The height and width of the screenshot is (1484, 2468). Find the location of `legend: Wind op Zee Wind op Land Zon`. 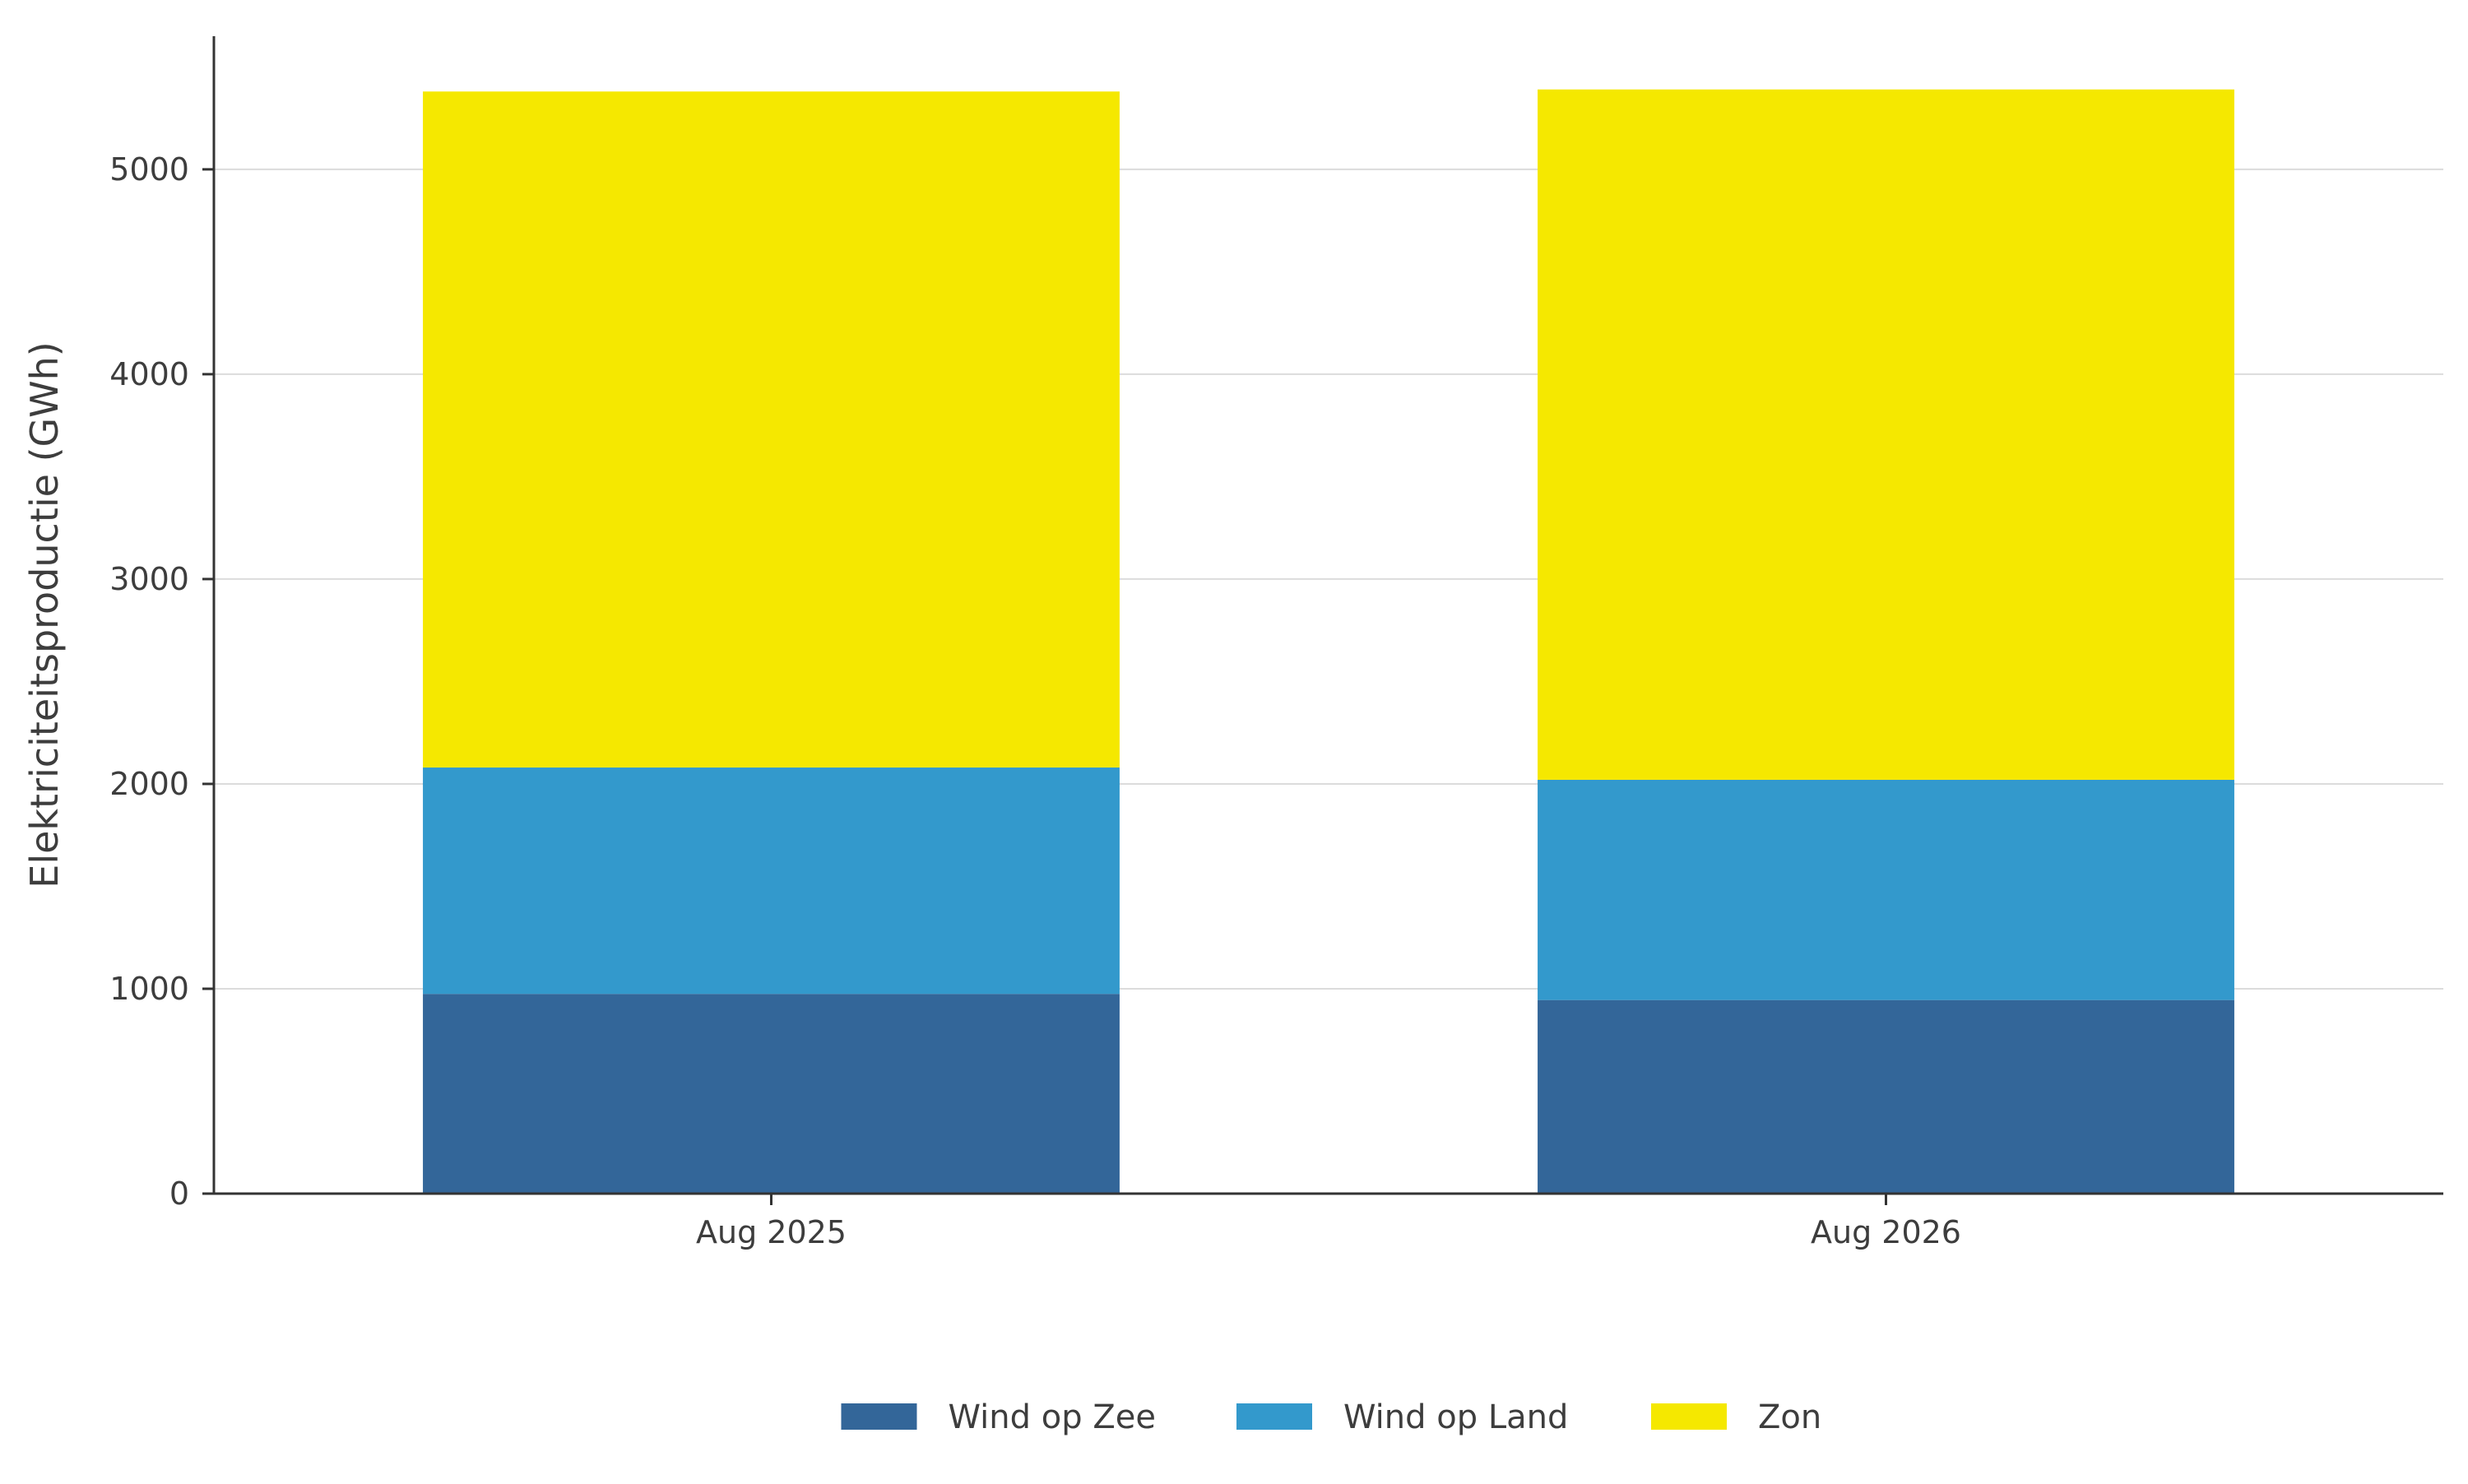

legend: Wind op Zee Wind op Land Zon is located at coordinates (1331, 1417).